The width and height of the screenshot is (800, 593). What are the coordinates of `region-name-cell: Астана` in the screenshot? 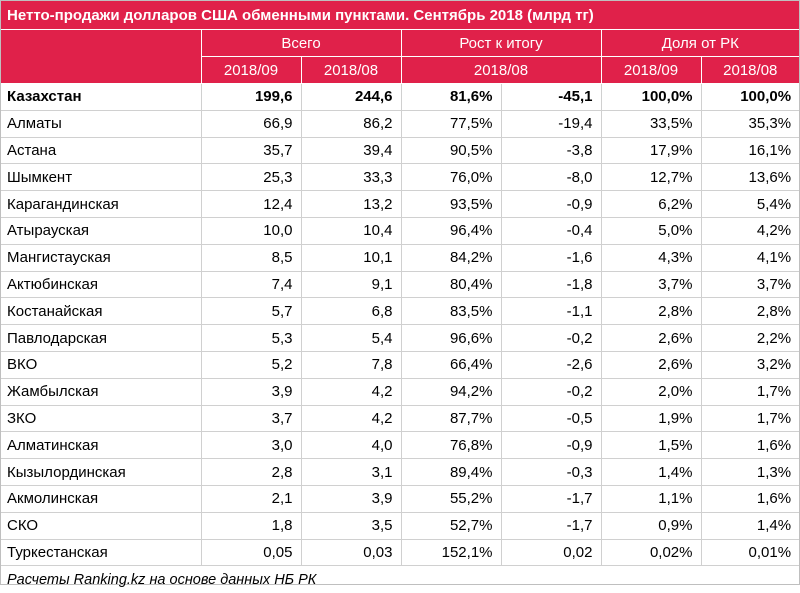 It's located at (101, 151).